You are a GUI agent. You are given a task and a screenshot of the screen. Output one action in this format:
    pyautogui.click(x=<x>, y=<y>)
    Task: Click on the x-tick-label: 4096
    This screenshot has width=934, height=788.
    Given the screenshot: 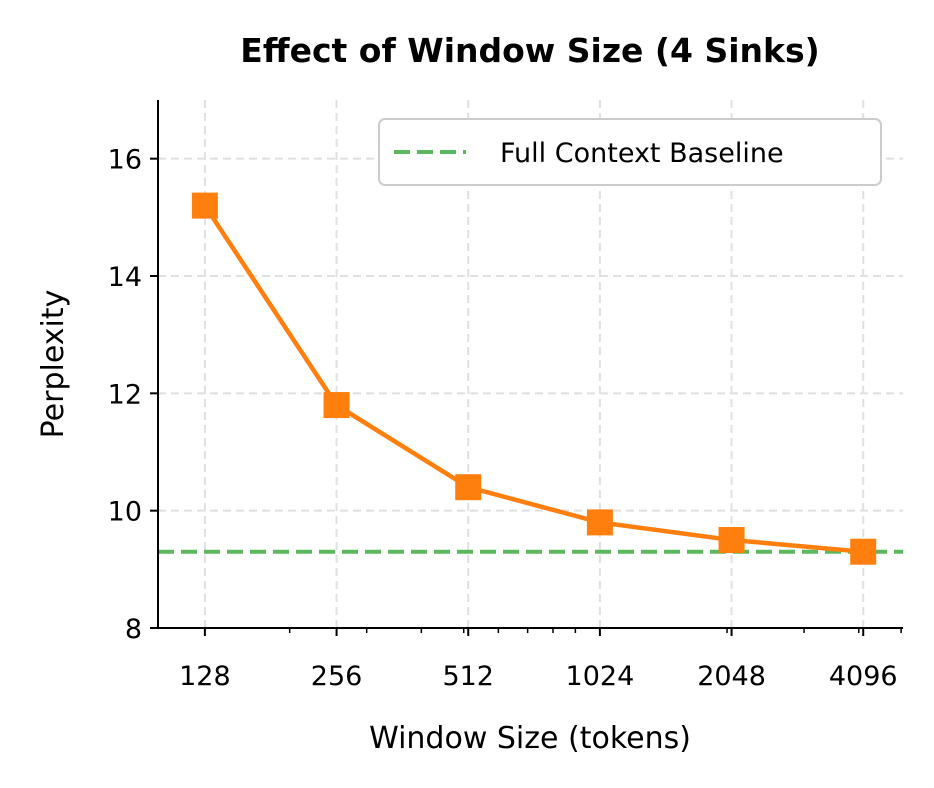 What is the action you would take?
    pyautogui.click(x=863, y=676)
    